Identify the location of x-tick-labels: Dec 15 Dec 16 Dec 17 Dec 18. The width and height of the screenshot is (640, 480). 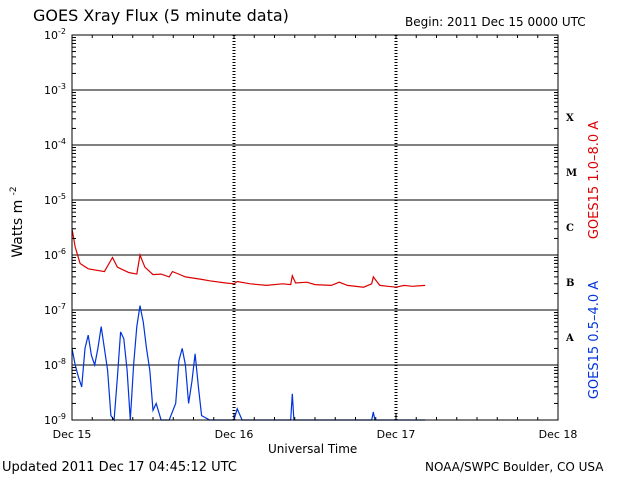
(315, 434).